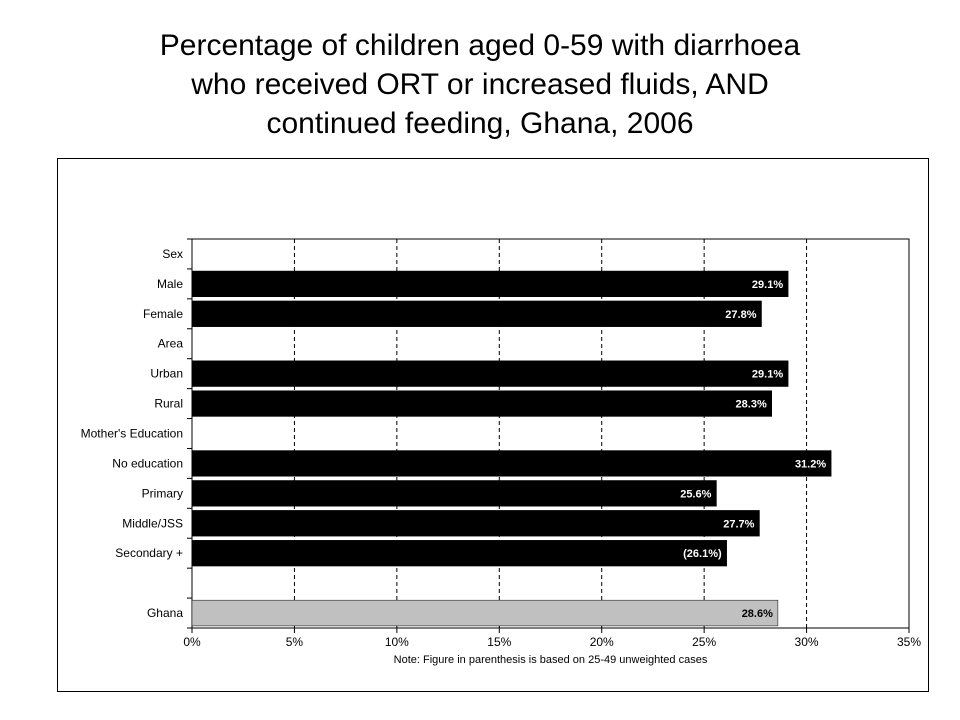 The image size is (960, 720). Describe the element at coordinates (162, 493) in the screenshot. I see `category-label: Primary` at that location.